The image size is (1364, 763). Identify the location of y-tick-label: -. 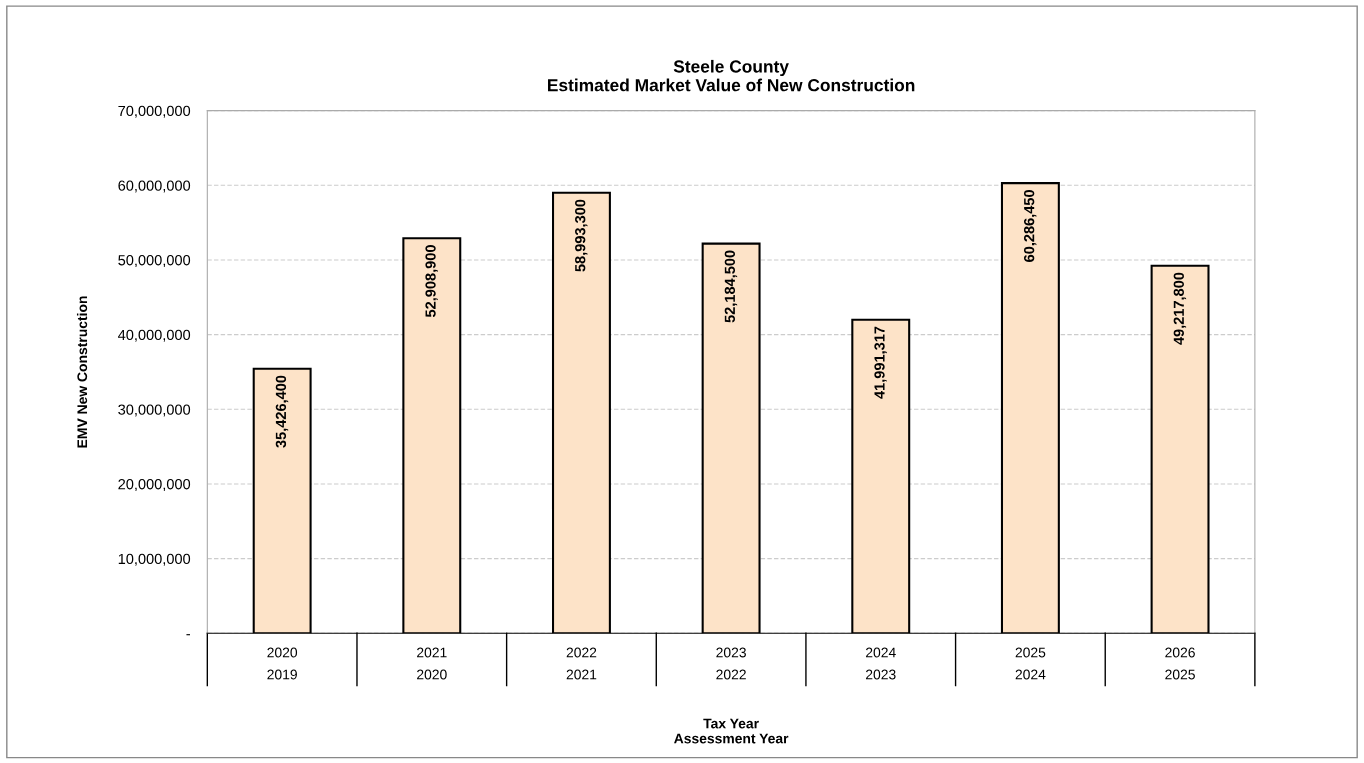
(188, 635).